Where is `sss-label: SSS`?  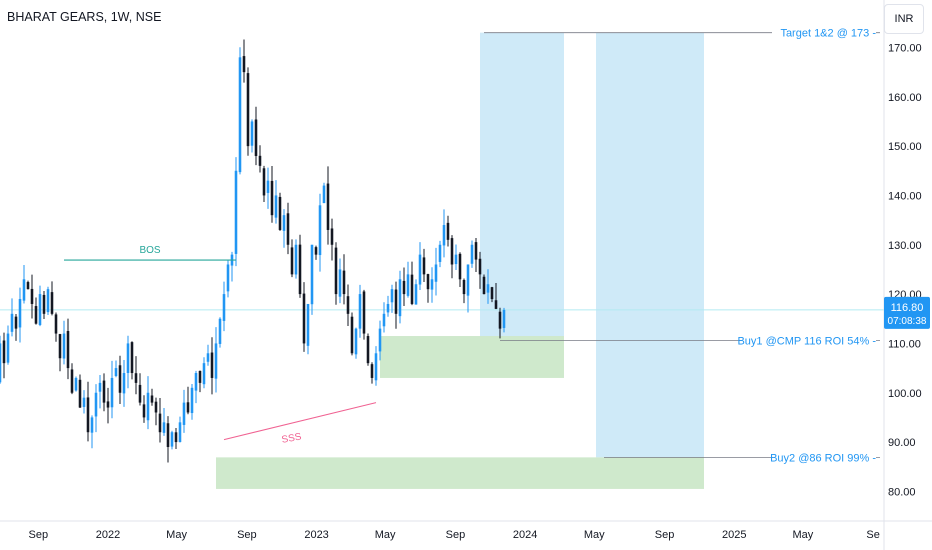 sss-label: SSS is located at coordinates (292, 438).